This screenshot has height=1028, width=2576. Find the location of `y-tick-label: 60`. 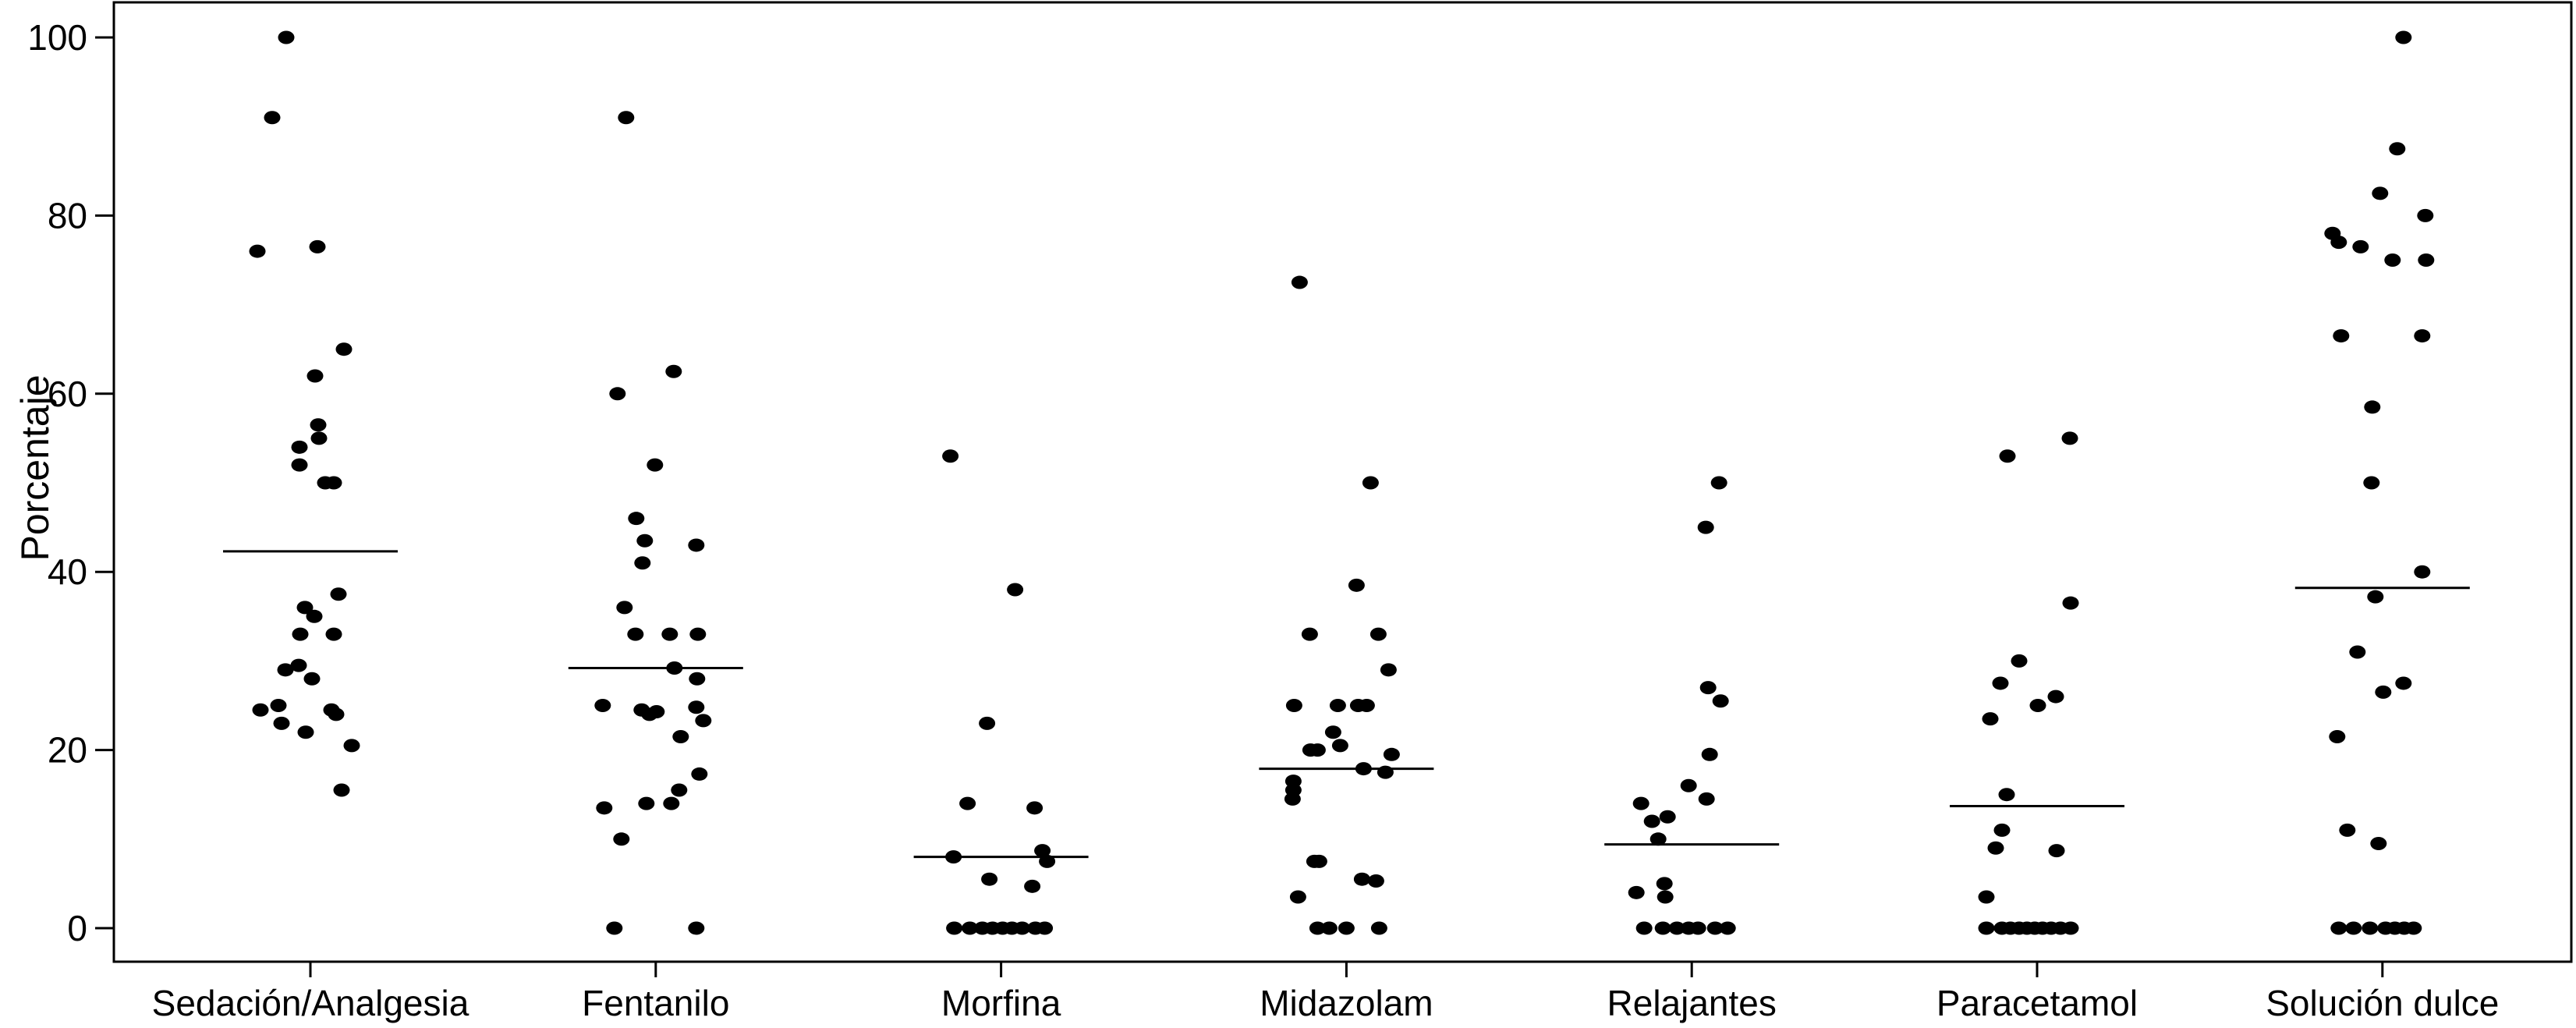

y-tick-label: 60 is located at coordinates (67, 394).